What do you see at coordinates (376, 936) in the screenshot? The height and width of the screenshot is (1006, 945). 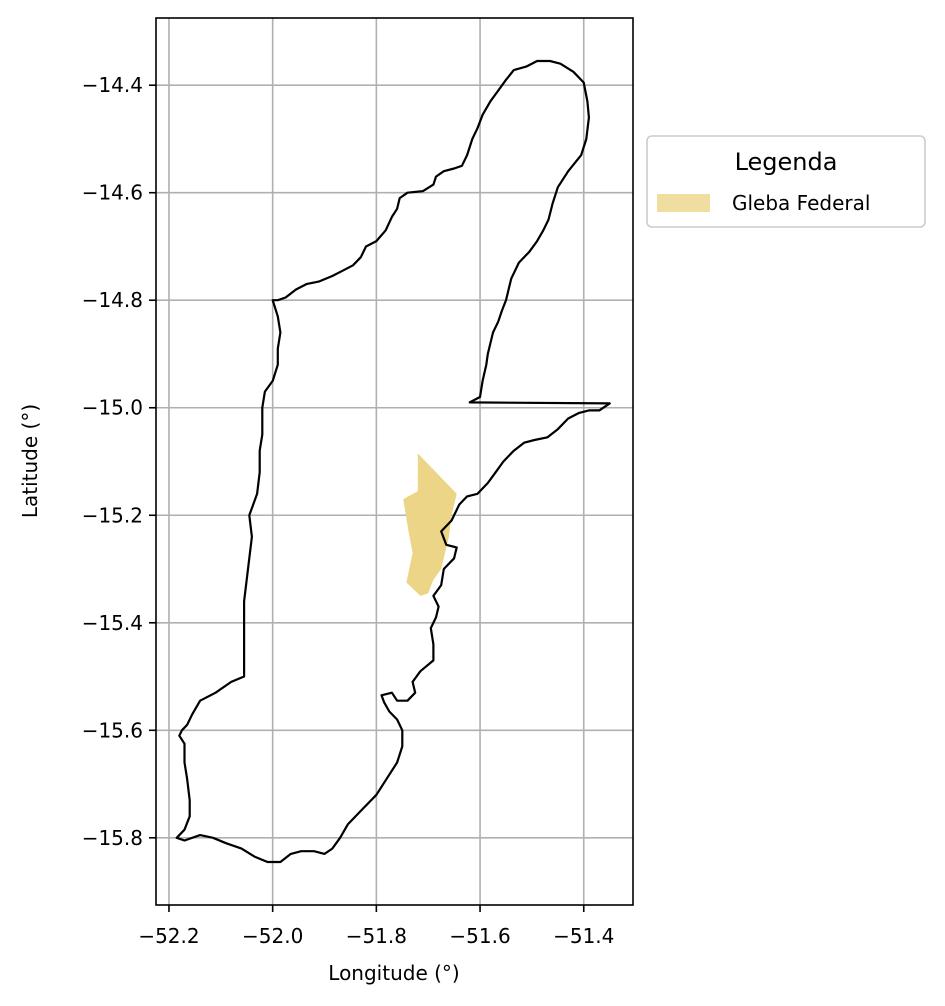 I see `x-tick-label: −51.8` at bounding box center [376, 936].